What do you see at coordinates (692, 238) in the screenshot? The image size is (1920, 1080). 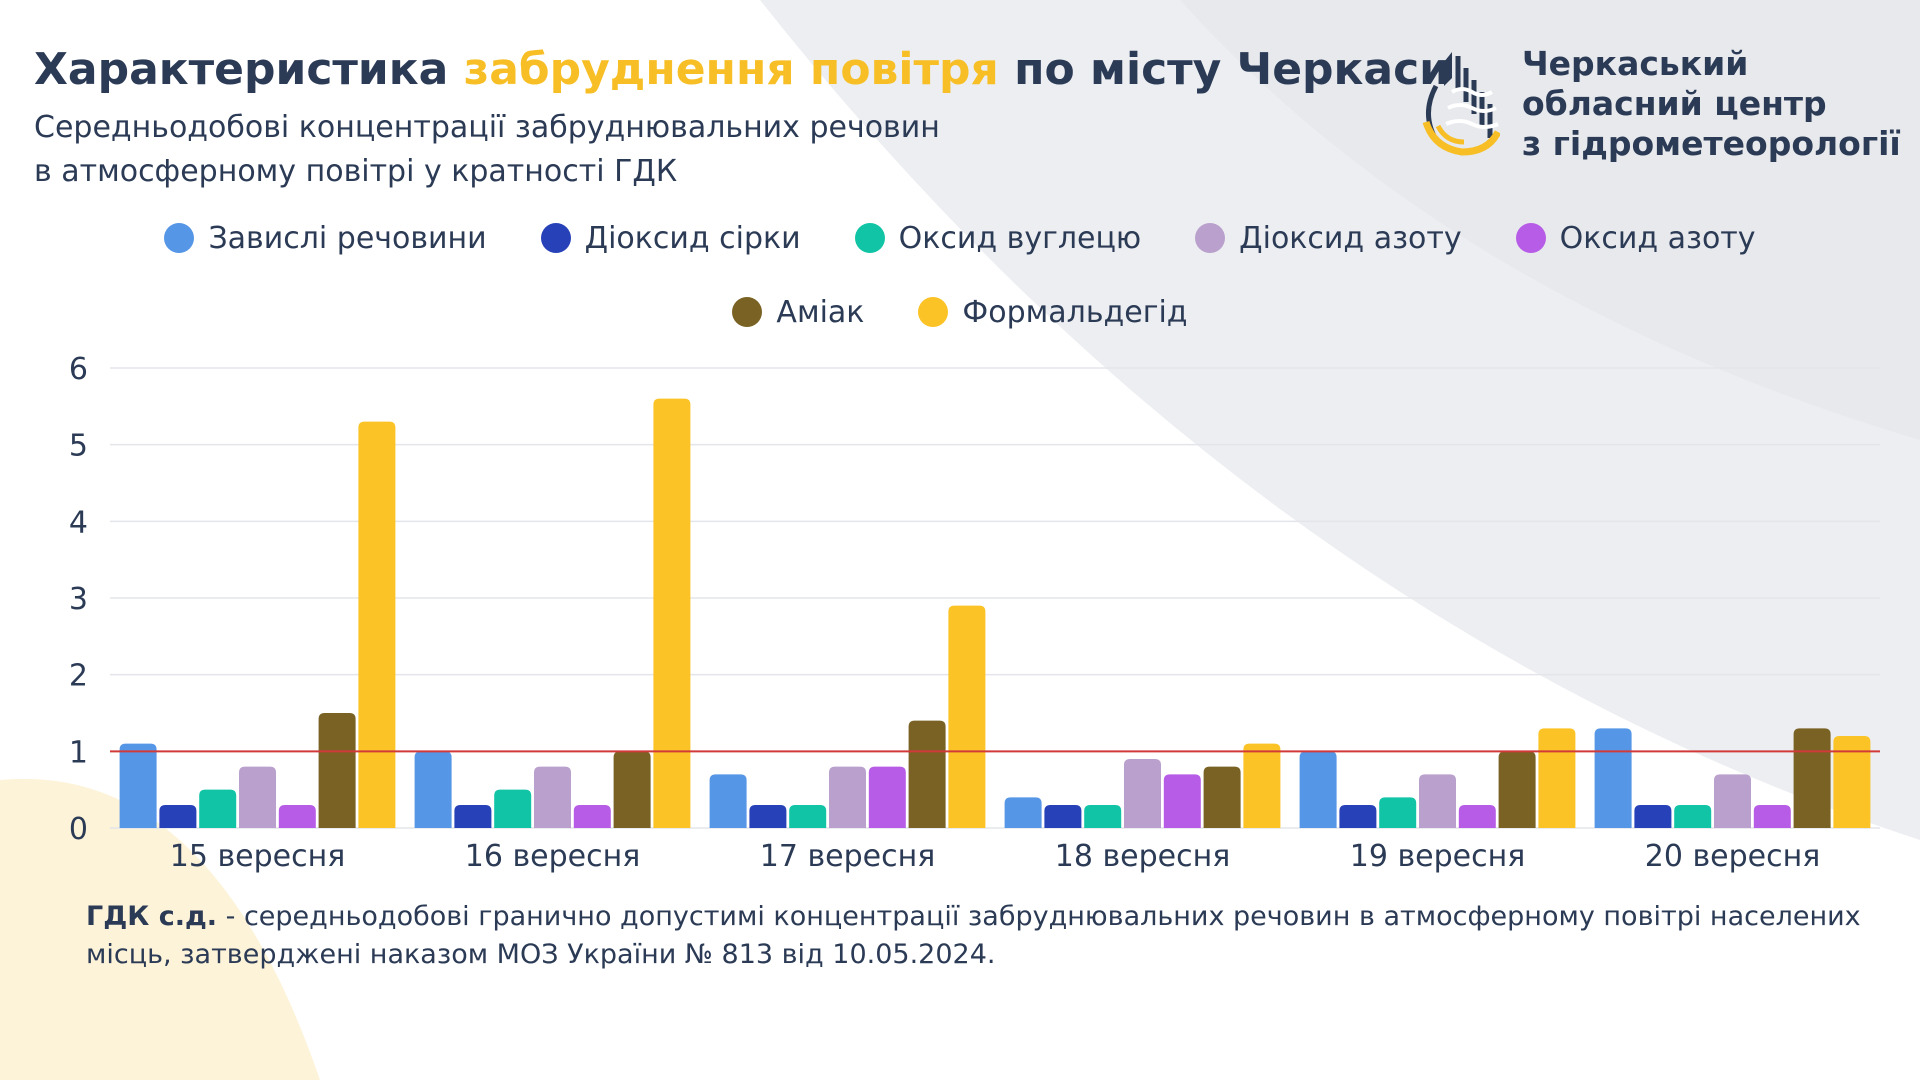 I see `legend-label: Діоксид сірки` at bounding box center [692, 238].